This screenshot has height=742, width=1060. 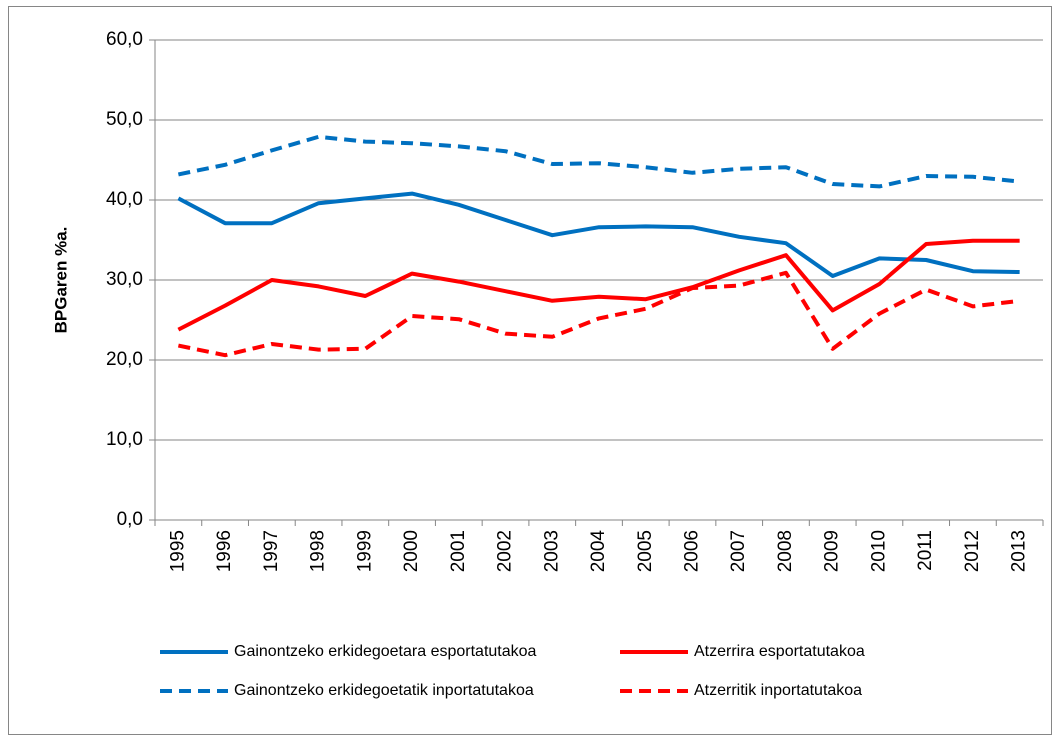 What do you see at coordinates (124, 39) in the screenshot?
I see `y-tick-label: 60,0` at bounding box center [124, 39].